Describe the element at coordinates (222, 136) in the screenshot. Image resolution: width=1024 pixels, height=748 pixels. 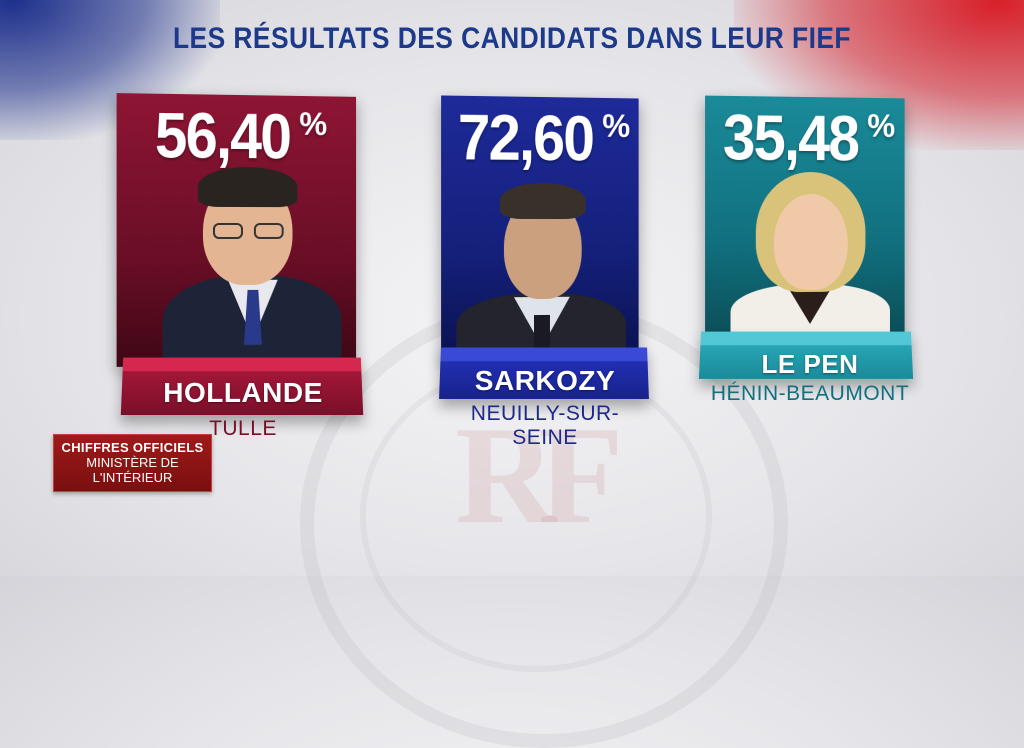
I see `score-value: 56,40` at that location.